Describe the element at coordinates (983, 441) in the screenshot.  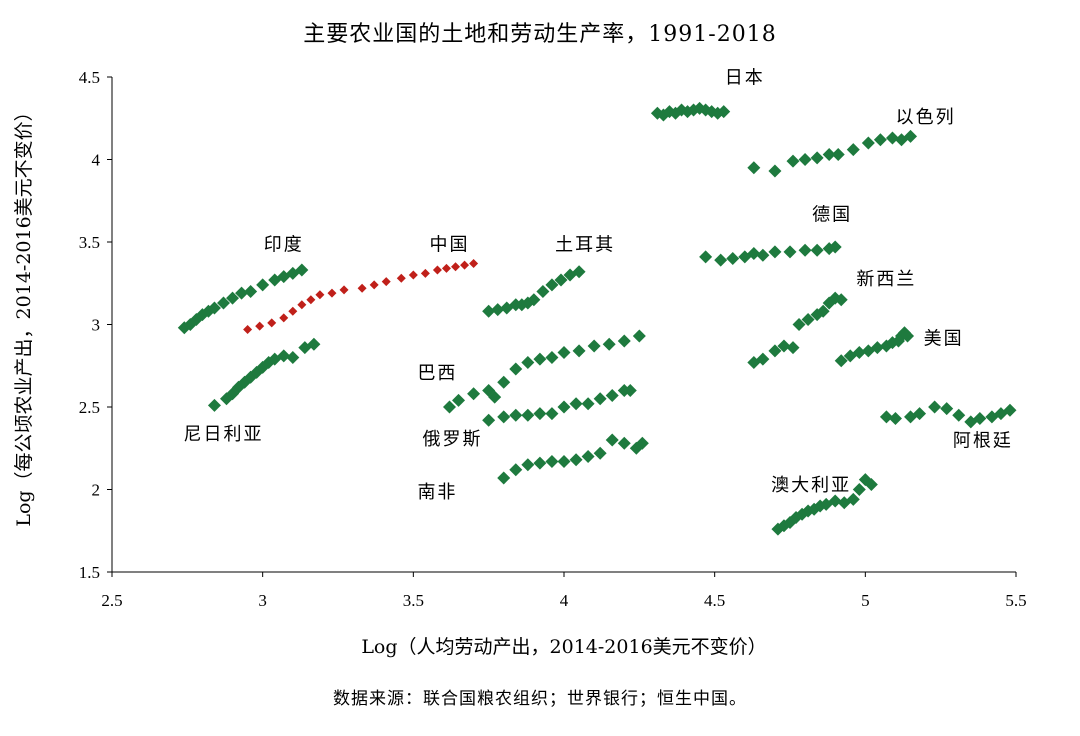
I see `country-label: 阿根廷` at that location.